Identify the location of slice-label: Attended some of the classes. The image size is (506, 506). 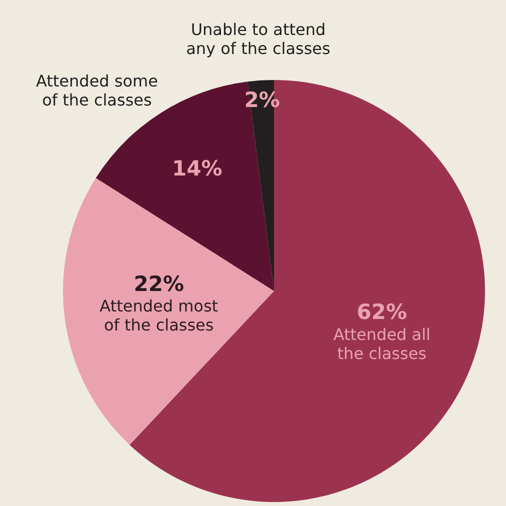
(97, 90).